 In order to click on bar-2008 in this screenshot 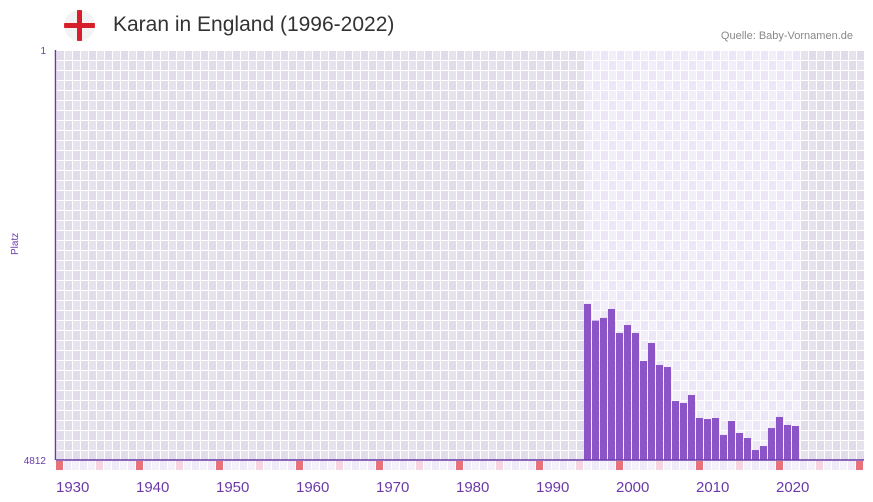, I will do `click(683, 431)`.